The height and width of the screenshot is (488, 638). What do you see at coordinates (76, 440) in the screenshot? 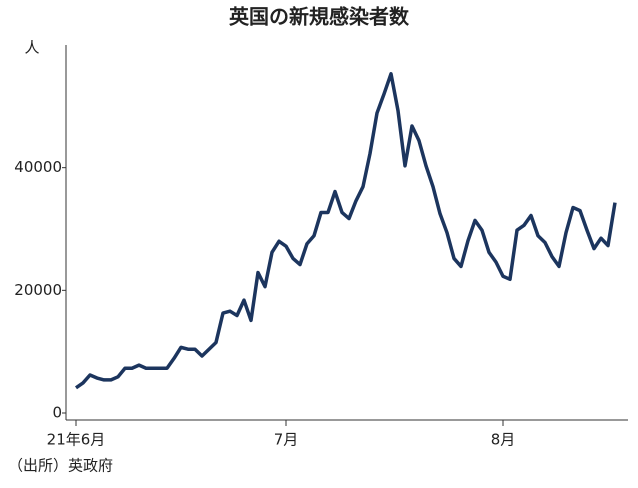
I see `x-tick-label: 21年6月` at bounding box center [76, 440].